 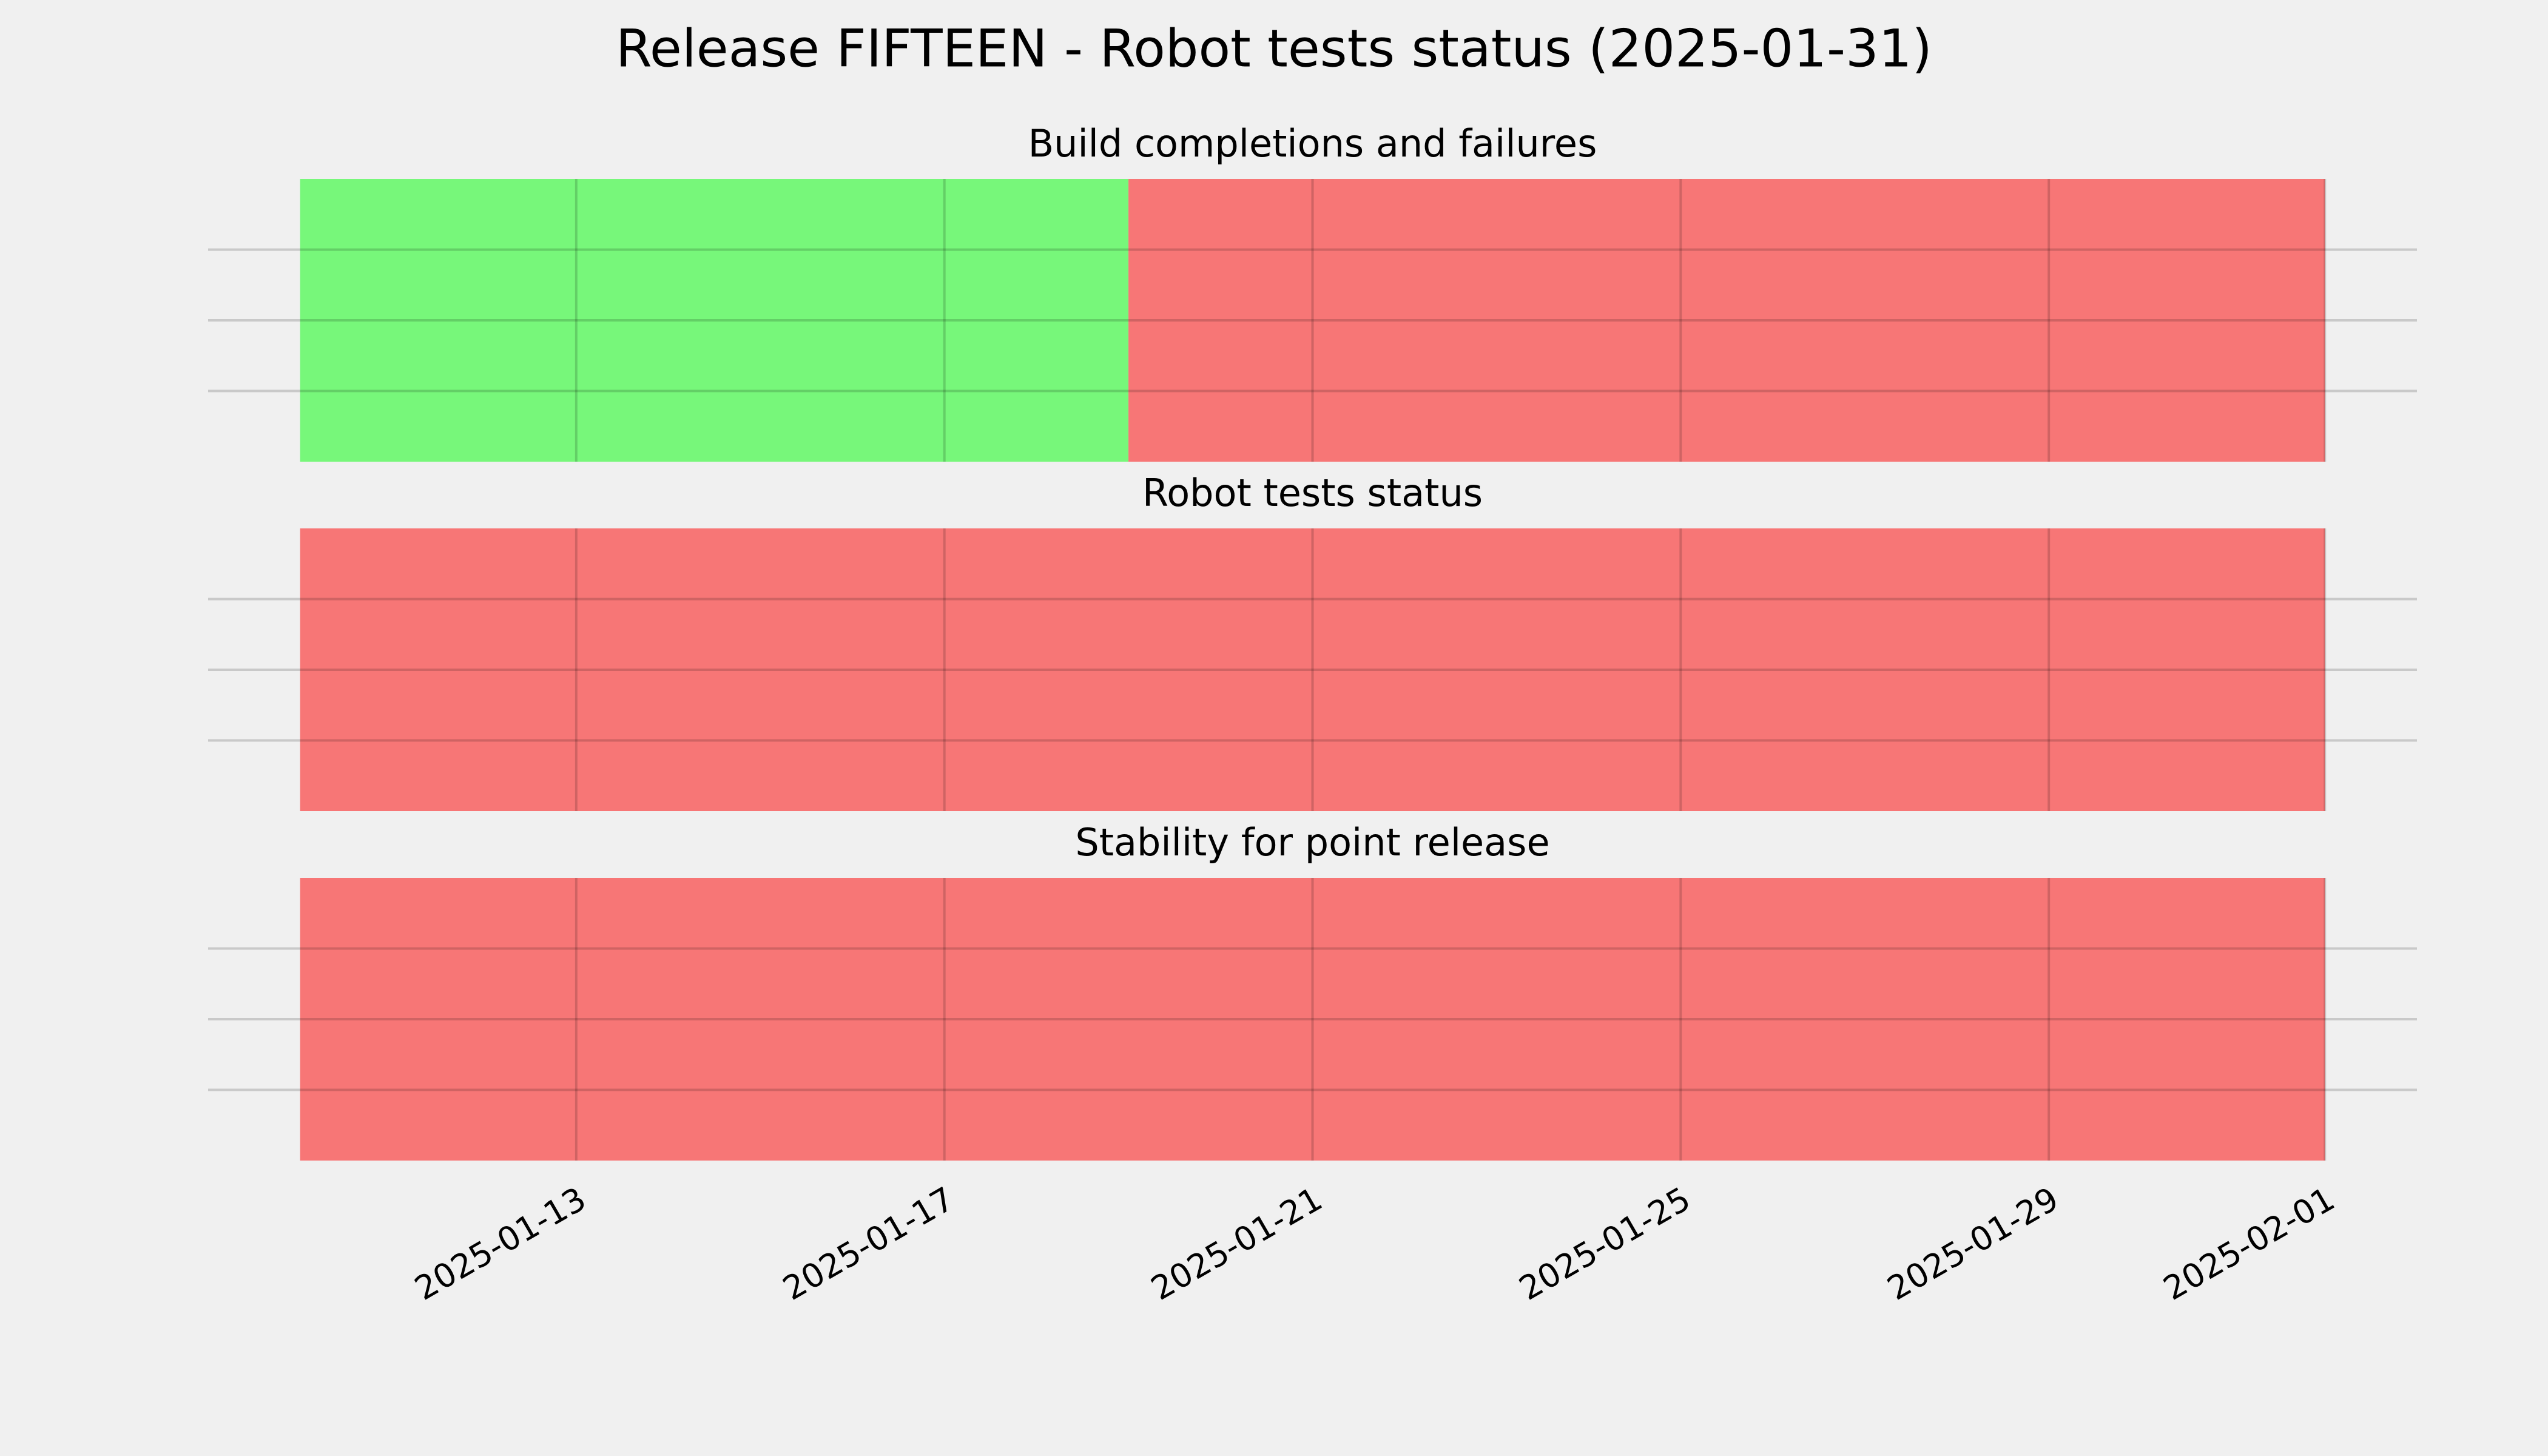 What do you see at coordinates (1312, 842) in the screenshot?
I see `panel-title: Stability for point release` at bounding box center [1312, 842].